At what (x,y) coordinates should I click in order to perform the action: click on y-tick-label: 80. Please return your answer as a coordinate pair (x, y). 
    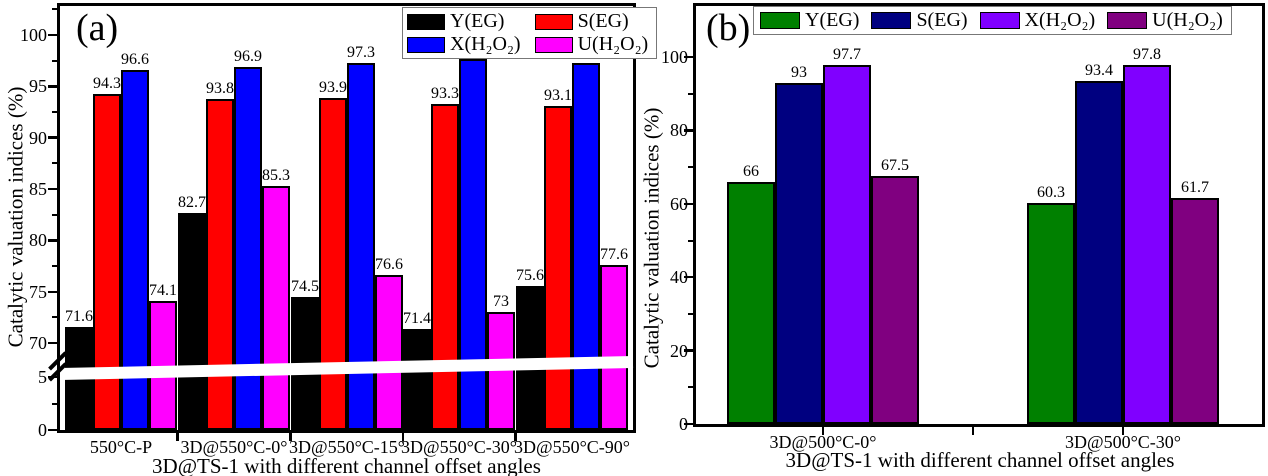
    Looking at the image, I should click on (679, 130).